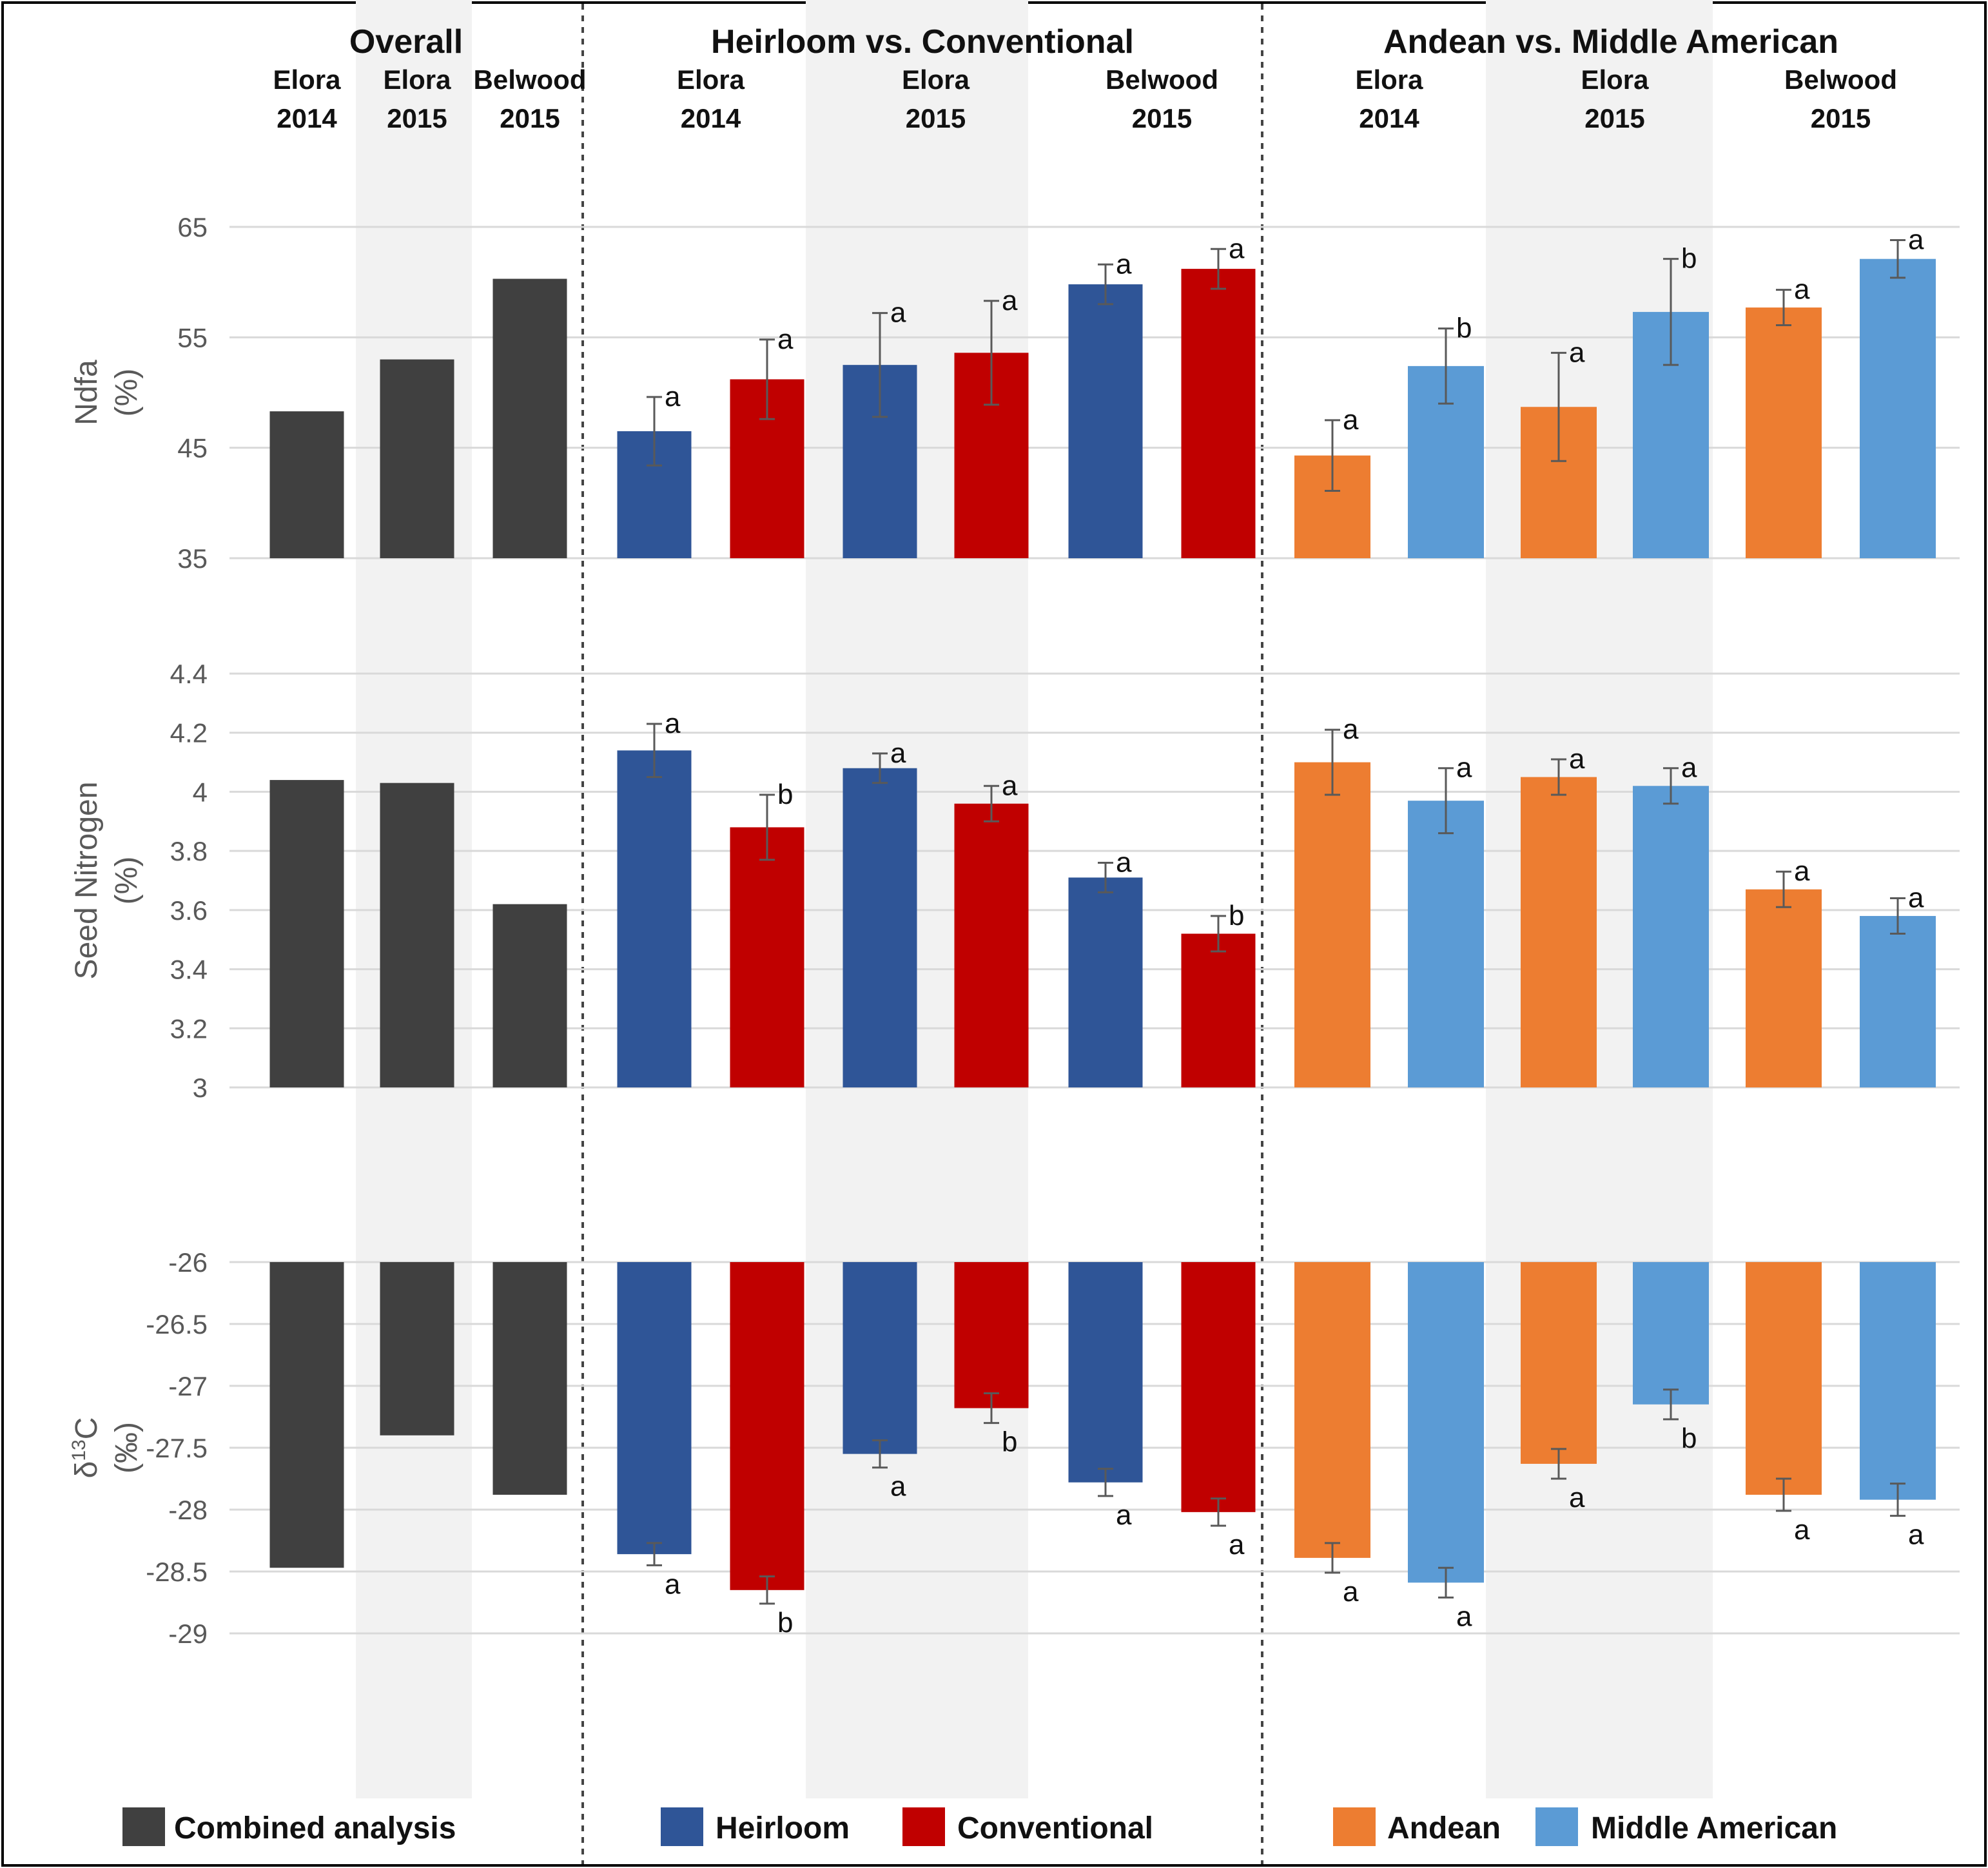  Describe the element at coordinates (783, 1828) in the screenshot. I see `legend-label: Heirloom` at that location.